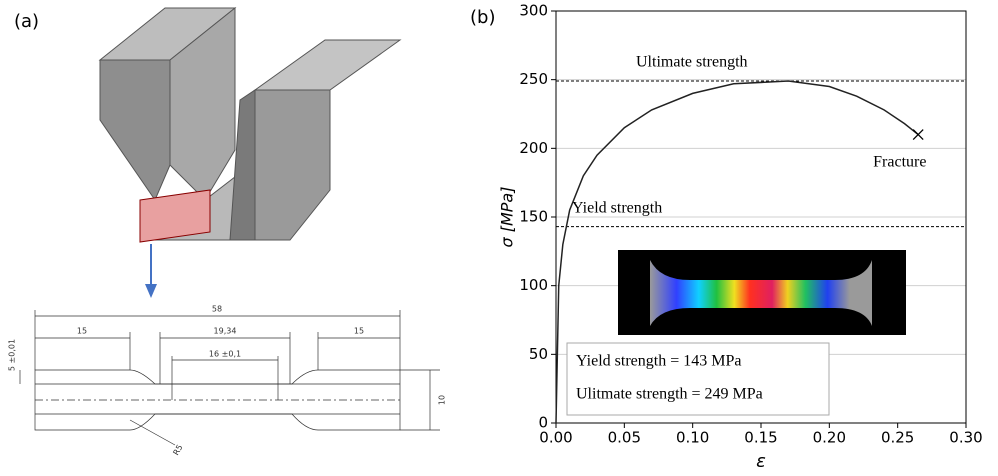 The width and height of the screenshot is (998, 476). Describe the element at coordinates (624, 438) in the screenshot. I see `x-tick-label: 0.05` at that location.